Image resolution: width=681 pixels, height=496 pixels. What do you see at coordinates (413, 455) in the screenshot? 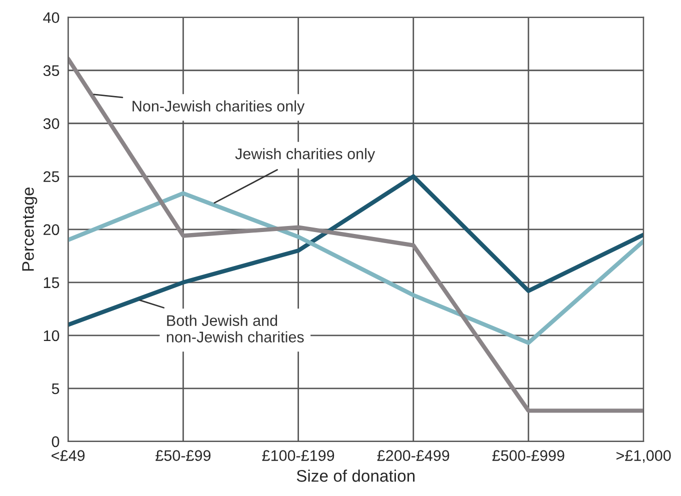
I see `x-tick-label: £200-£499` at bounding box center [413, 455].